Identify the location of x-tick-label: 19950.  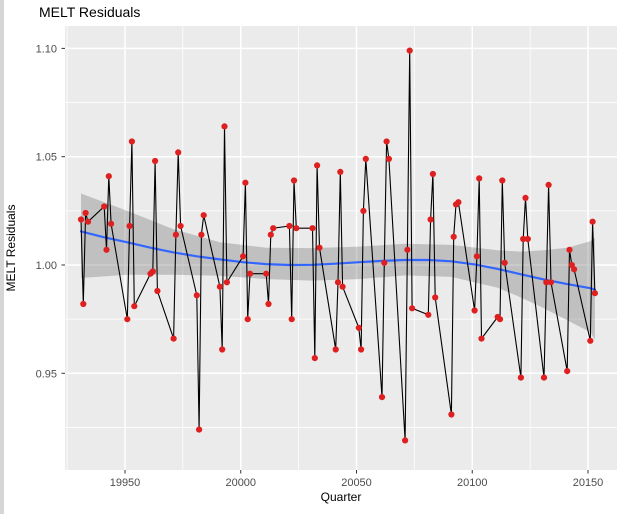
(125, 483).